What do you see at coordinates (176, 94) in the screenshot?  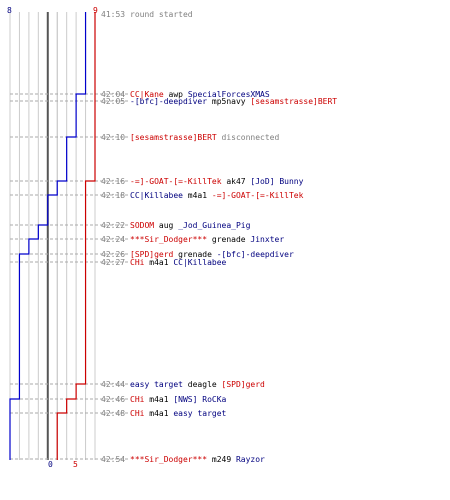 I see `event-part-black: awp` at bounding box center [176, 94].